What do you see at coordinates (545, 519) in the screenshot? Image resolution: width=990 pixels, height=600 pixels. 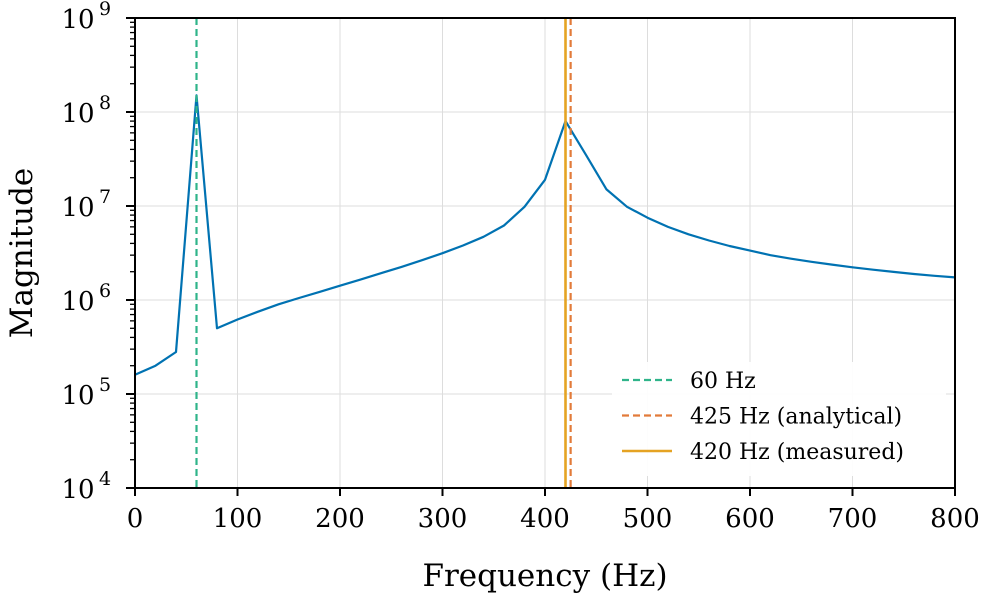 I see `x-tick-label: 400` at bounding box center [545, 519].